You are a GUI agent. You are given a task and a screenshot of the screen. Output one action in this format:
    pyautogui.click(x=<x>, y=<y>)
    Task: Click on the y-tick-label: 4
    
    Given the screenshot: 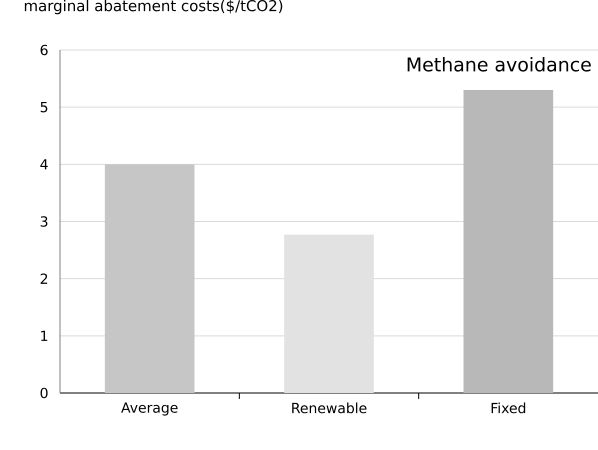 What is the action you would take?
    pyautogui.click(x=44, y=164)
    